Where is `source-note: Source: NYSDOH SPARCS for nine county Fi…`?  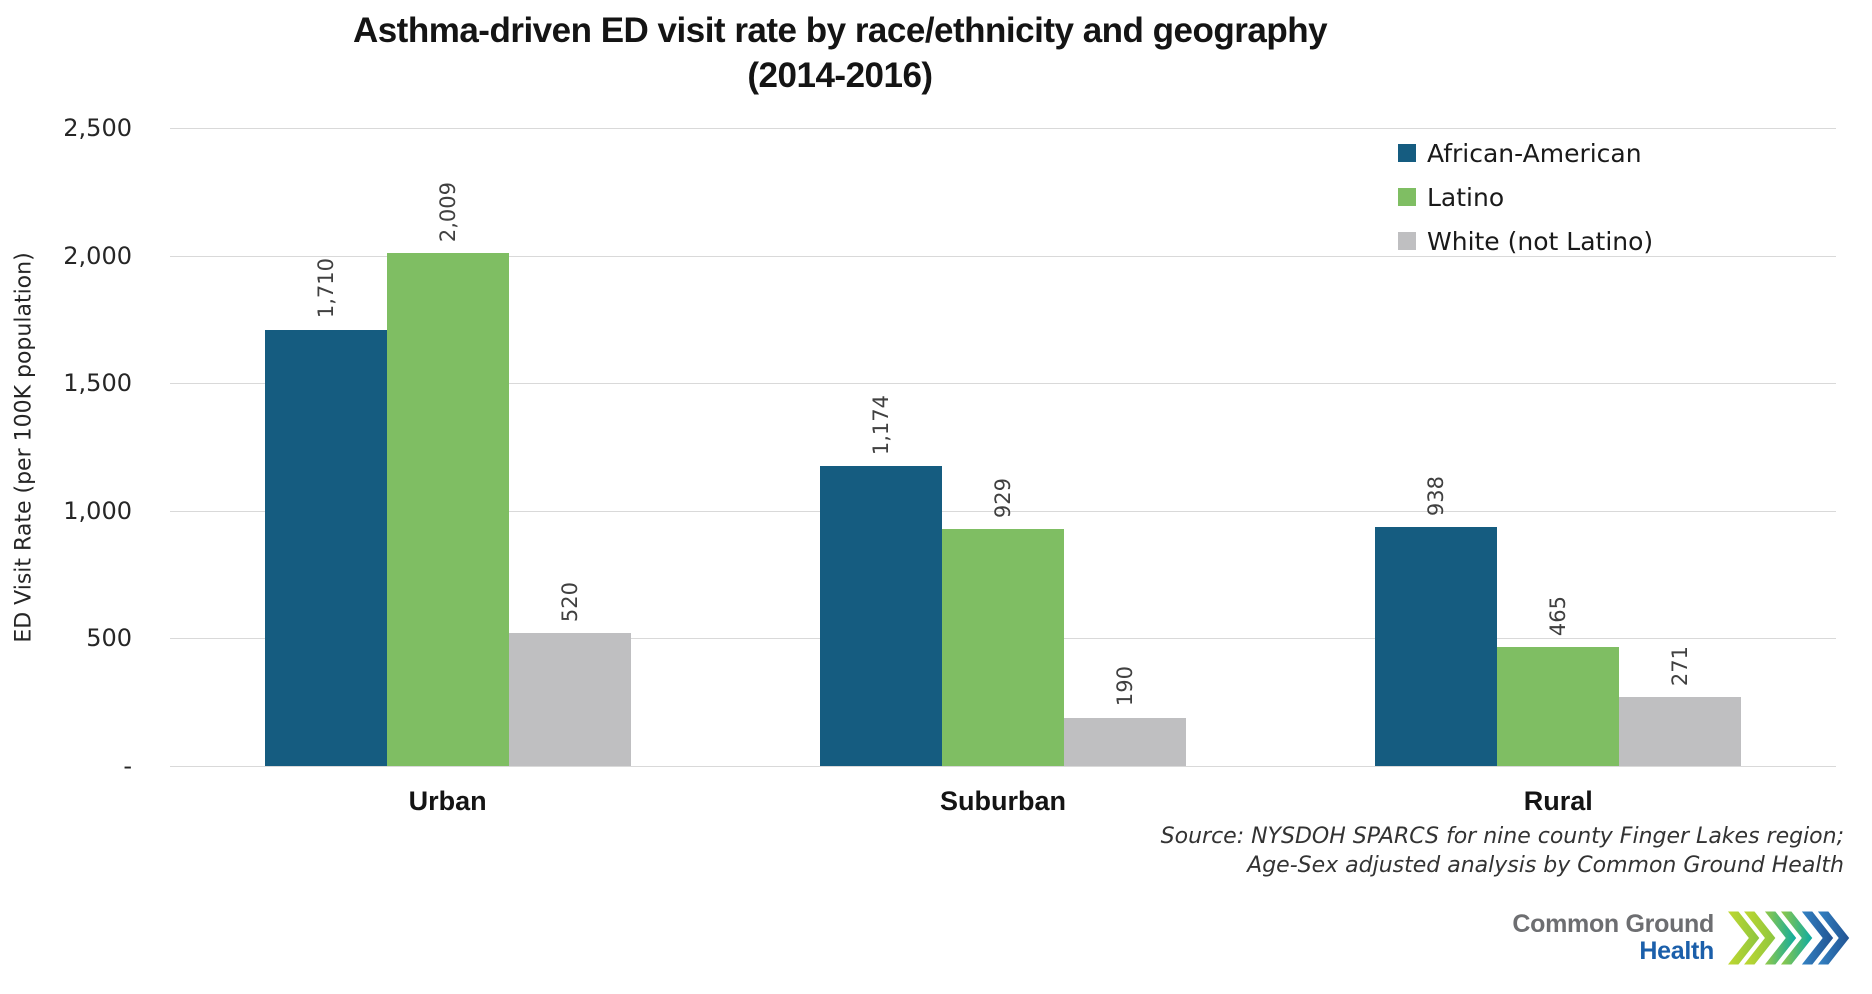 source-note: Source: NYSDOH SPARCS for nine county Fi… is located at coordinates (1502, 851).